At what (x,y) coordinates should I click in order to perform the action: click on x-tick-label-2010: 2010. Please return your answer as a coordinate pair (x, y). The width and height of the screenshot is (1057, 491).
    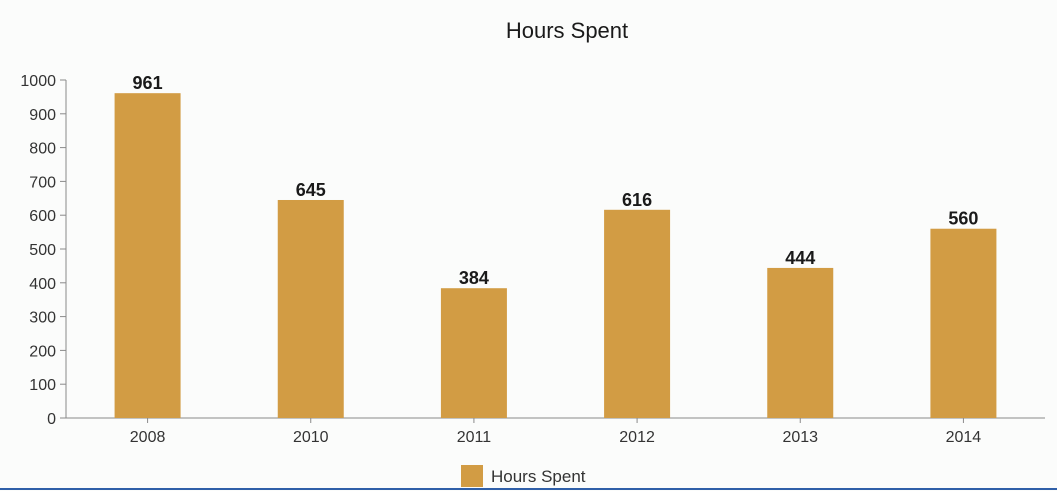
    Looking at the image, I should click on (311, 437).